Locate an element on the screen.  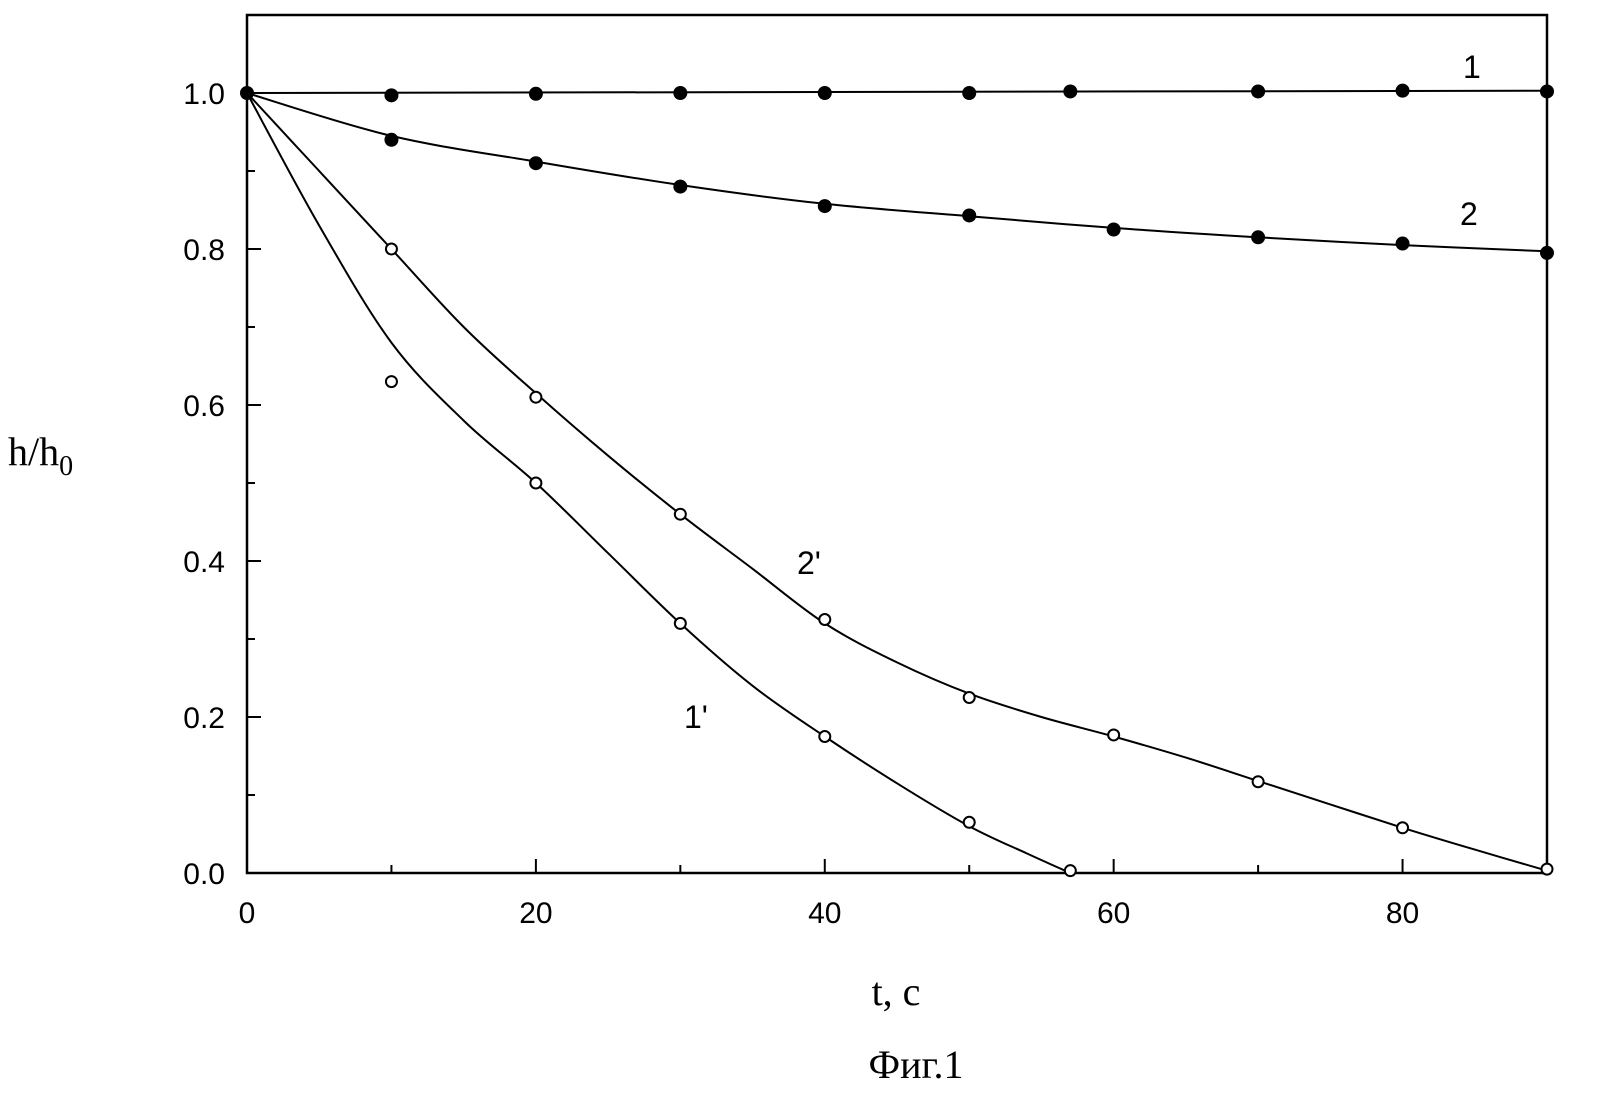
y-tick-label: 1.0 is located at coordinates (204, 94).